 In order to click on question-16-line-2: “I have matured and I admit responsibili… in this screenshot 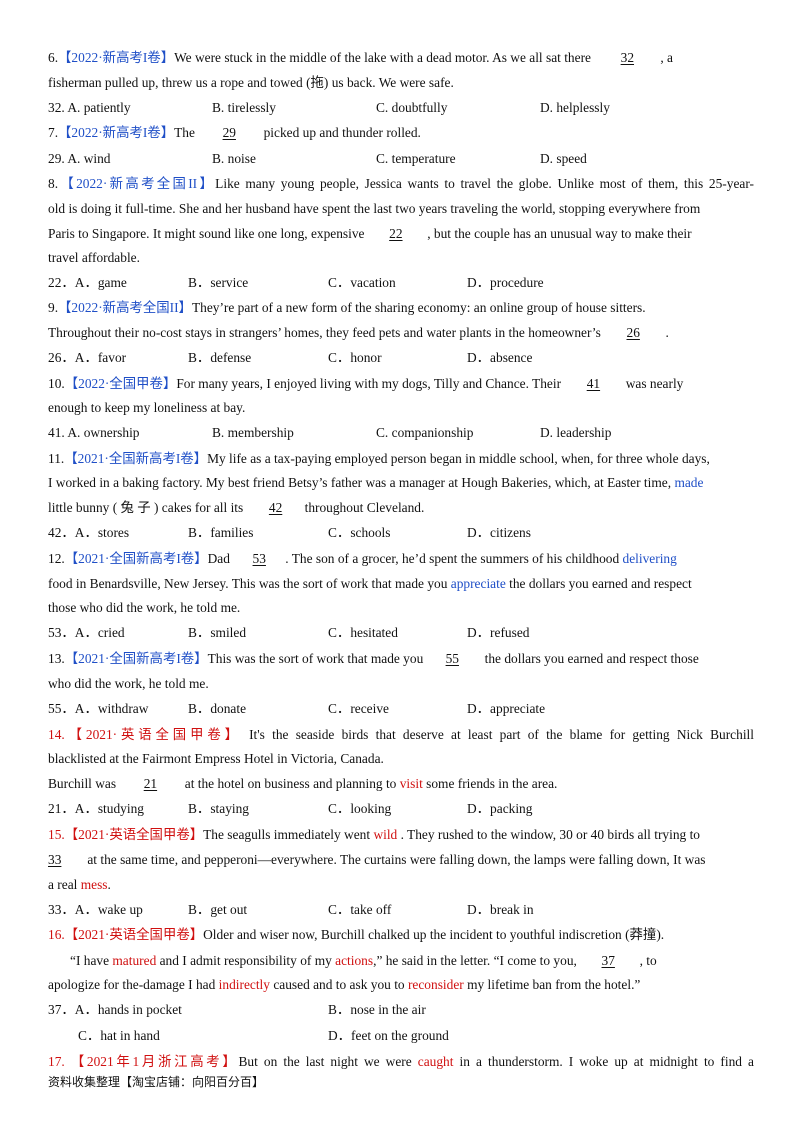, I will do `click(363, 960)`.